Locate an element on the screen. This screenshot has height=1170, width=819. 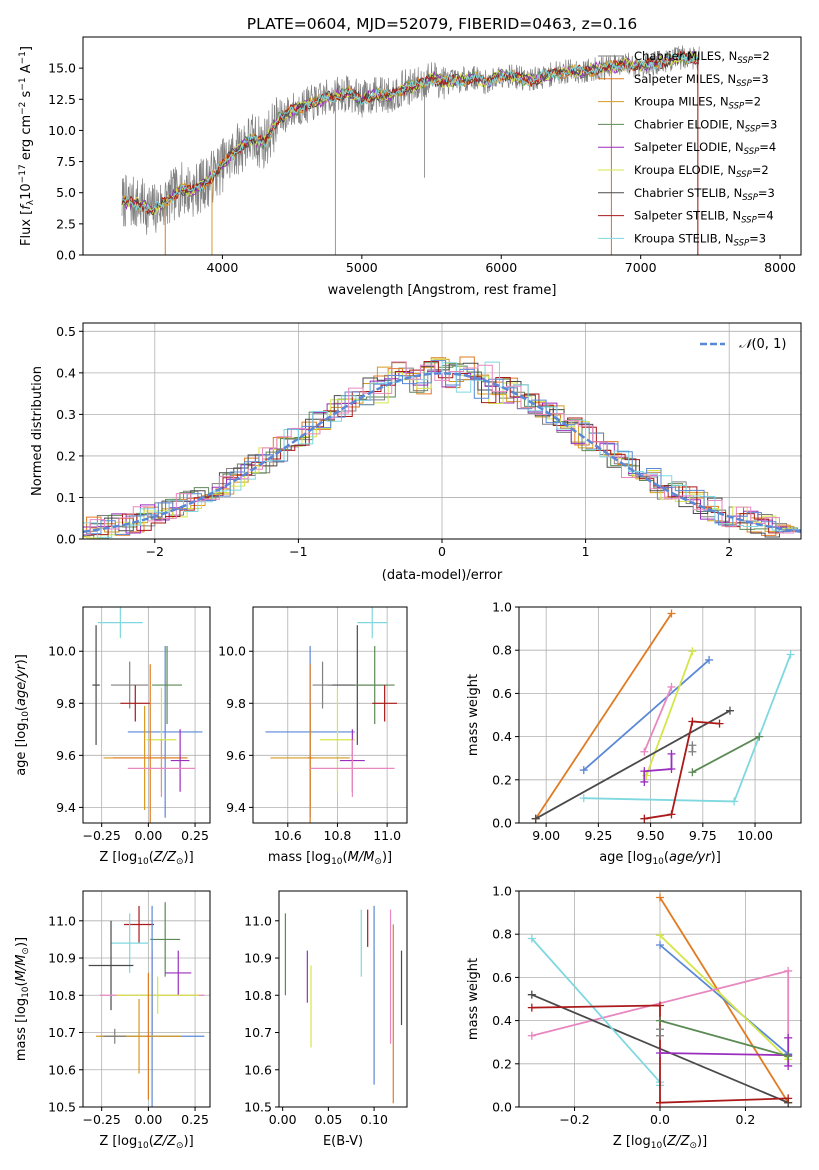
y-tick-label: 0.0 is located at coordinates (66, 255).